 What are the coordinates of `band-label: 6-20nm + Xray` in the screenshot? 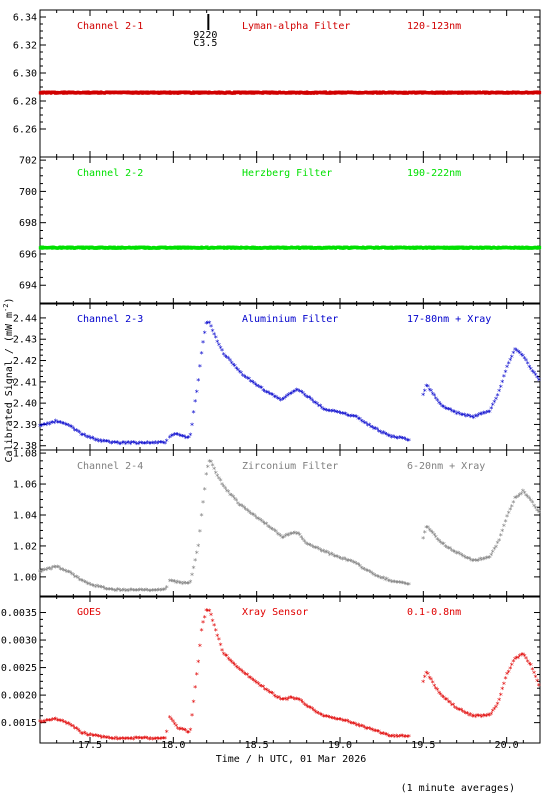 It's located at (446, 466).